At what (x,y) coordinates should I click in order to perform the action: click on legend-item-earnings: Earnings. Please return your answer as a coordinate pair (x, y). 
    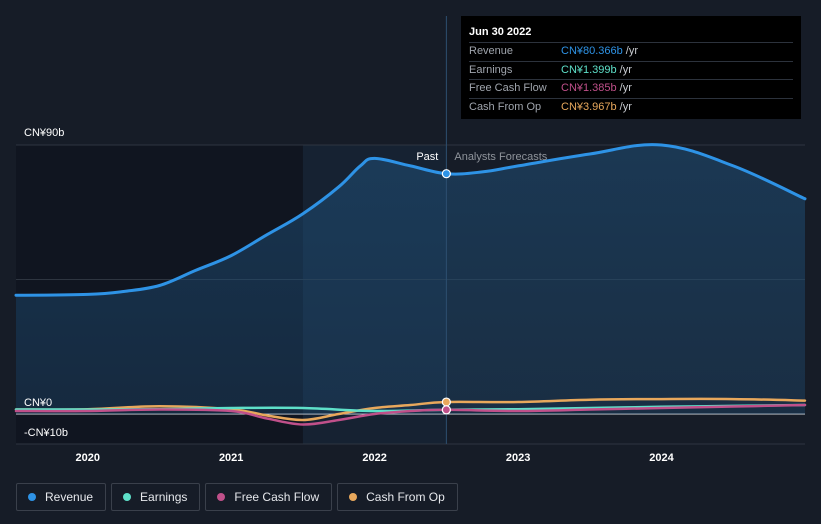
    Looking at the image, I should click on (156, 497).